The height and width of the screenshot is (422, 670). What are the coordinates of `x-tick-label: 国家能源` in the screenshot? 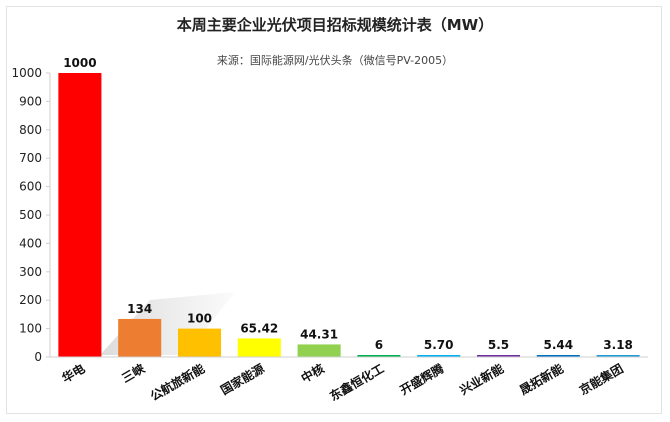 It's located at (242, 379).